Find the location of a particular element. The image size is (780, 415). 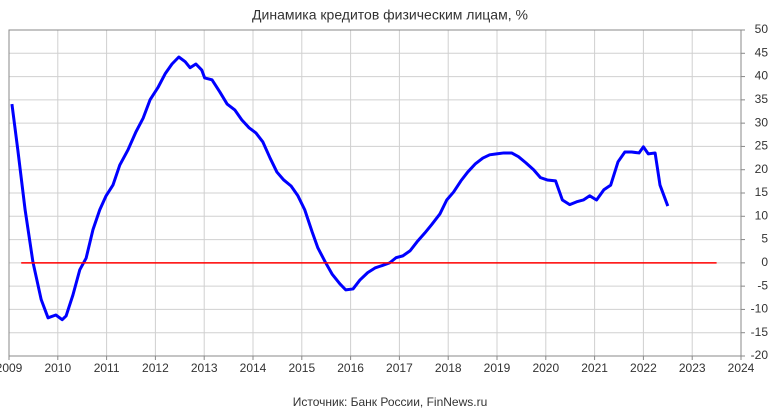

x-tick-label: 2020 is located at coordinates (545, 368).